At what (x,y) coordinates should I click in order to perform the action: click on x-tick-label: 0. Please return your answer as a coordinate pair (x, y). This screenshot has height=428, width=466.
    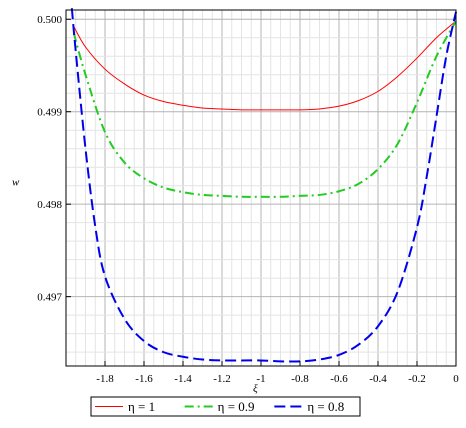
    Looking at the image, I should click on (456, 379).